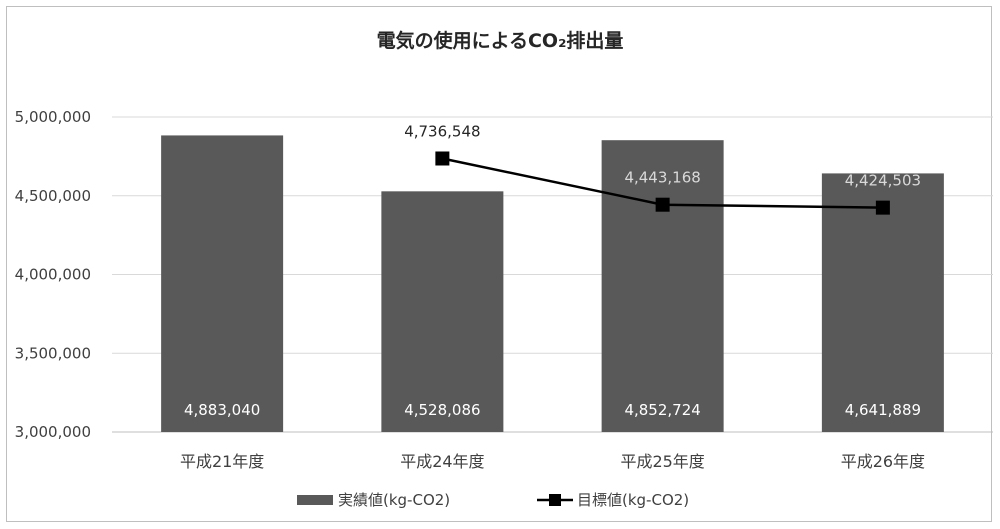  Describe the element at coordinates (555, 500) in the screenshot. I see `legend-line-marker` at that location.